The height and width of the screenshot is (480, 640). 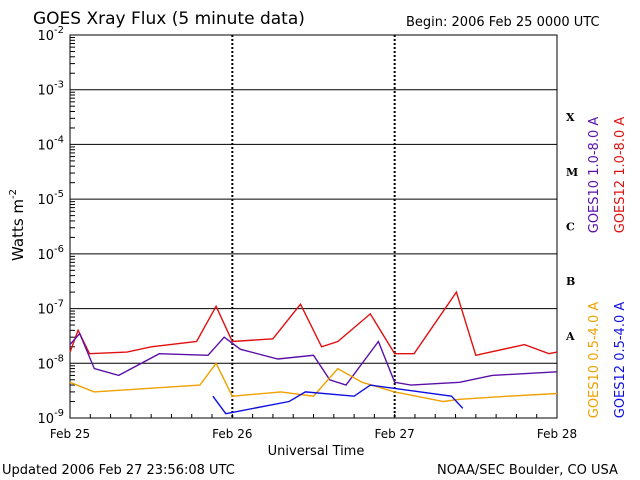 What do you see at coordinates (557, 434) in the screenshot?
I see `x-tick-label: Feb 28` at bounding box center [557, 434].